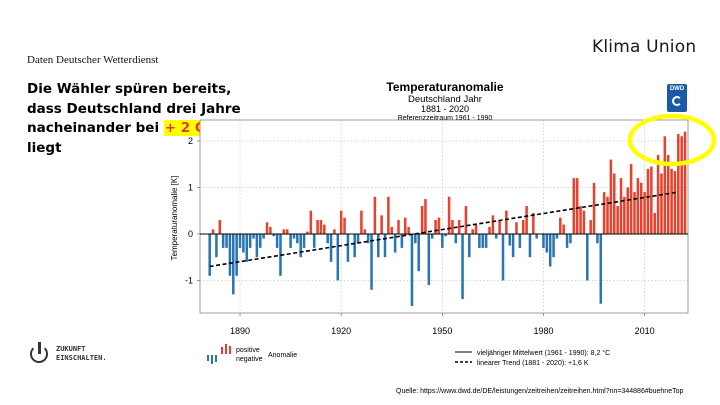 This screenshot has width=720, height=405. Describe the element at coordinates (294, 236) in the screenshot. I see `bar-1906` at that location.